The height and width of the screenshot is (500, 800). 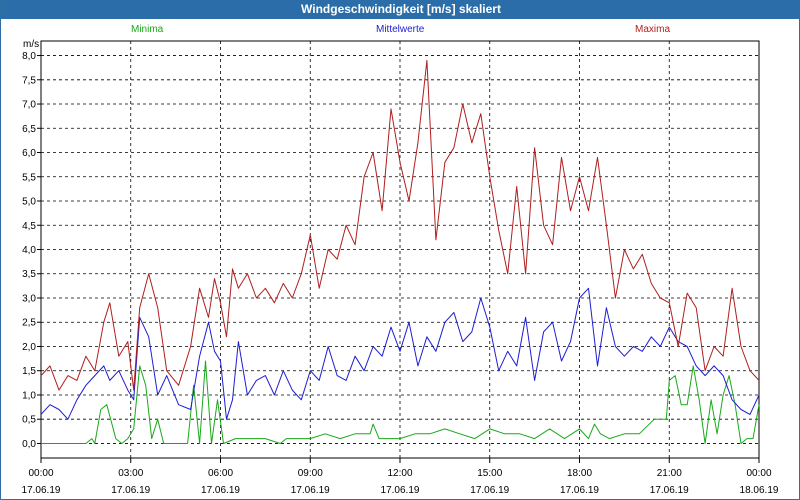 I want to click on y-tick-label: 5,5, so click(x=29, y=177).